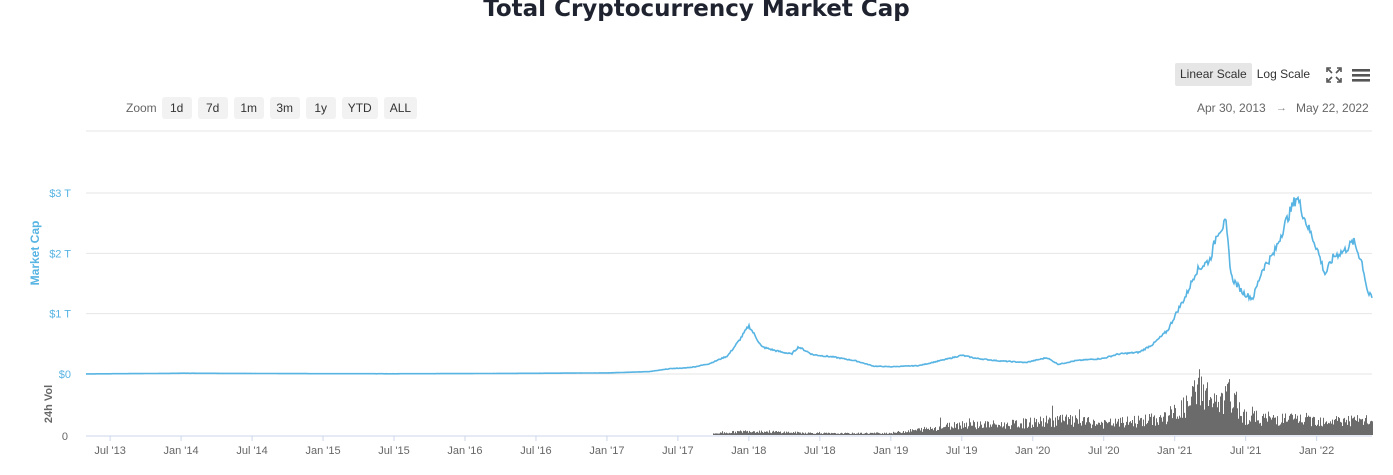  Describe the element at coordinates (284, 108) in the screenshot. I see `zoom-3m-button: 3m` at that location.